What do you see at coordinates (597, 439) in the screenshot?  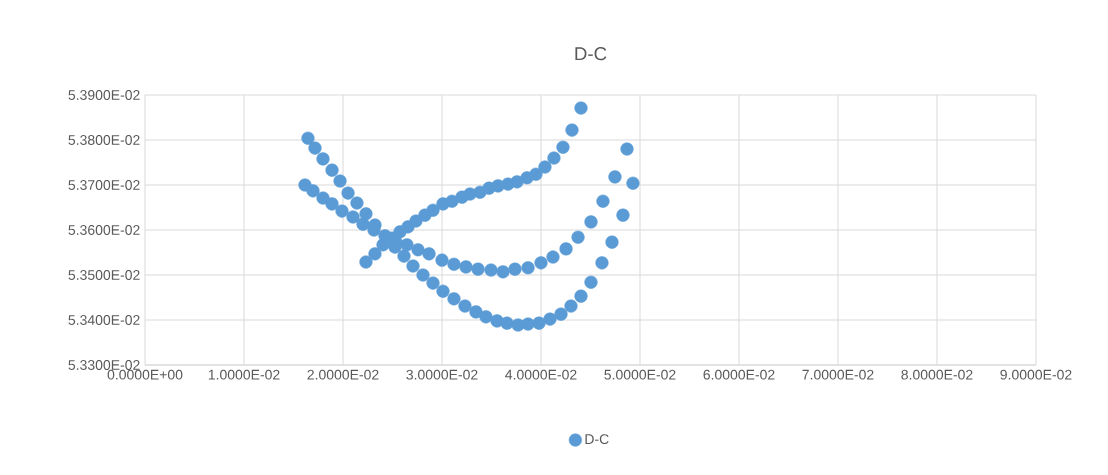 I see `legend-label: D-C` at bounding box center [597, 439].